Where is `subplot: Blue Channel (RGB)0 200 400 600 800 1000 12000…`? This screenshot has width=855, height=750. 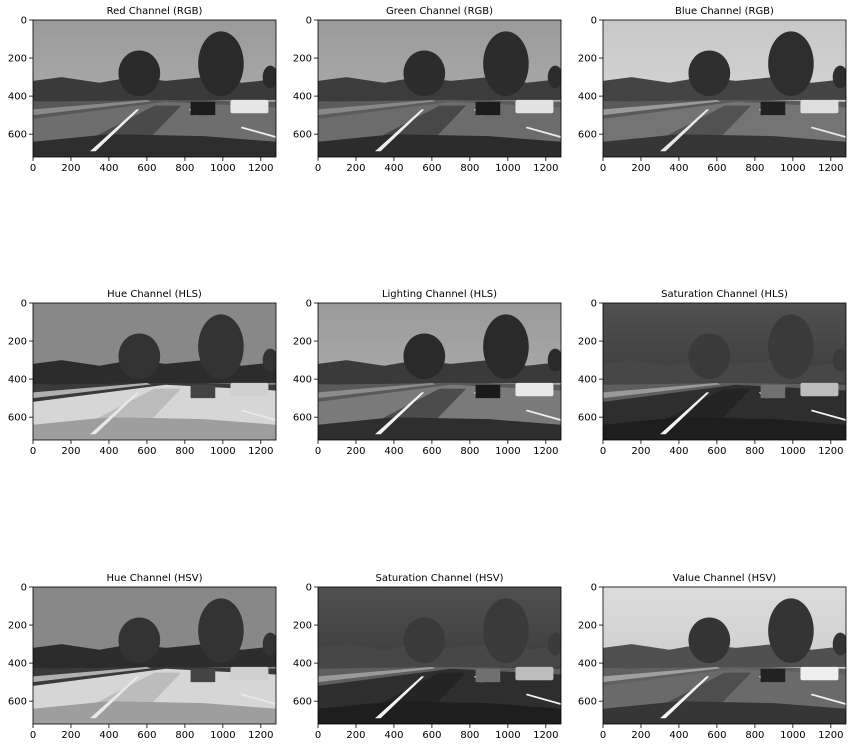 subplot: Blue Channel (RGB)0 200 400 600 800 1000 12000… is located at coordinates (713, 90).